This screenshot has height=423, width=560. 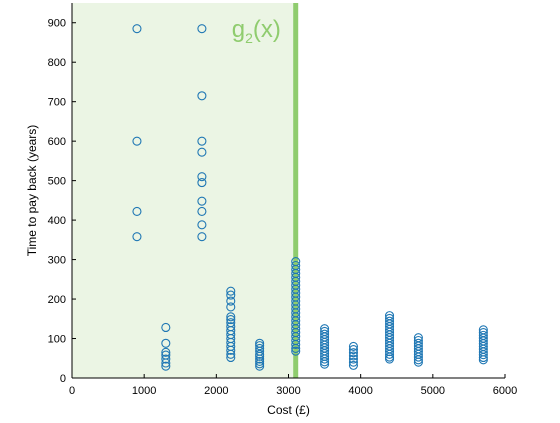 I want to click on boundary-label: g2(x), so click(x=256, y=31).